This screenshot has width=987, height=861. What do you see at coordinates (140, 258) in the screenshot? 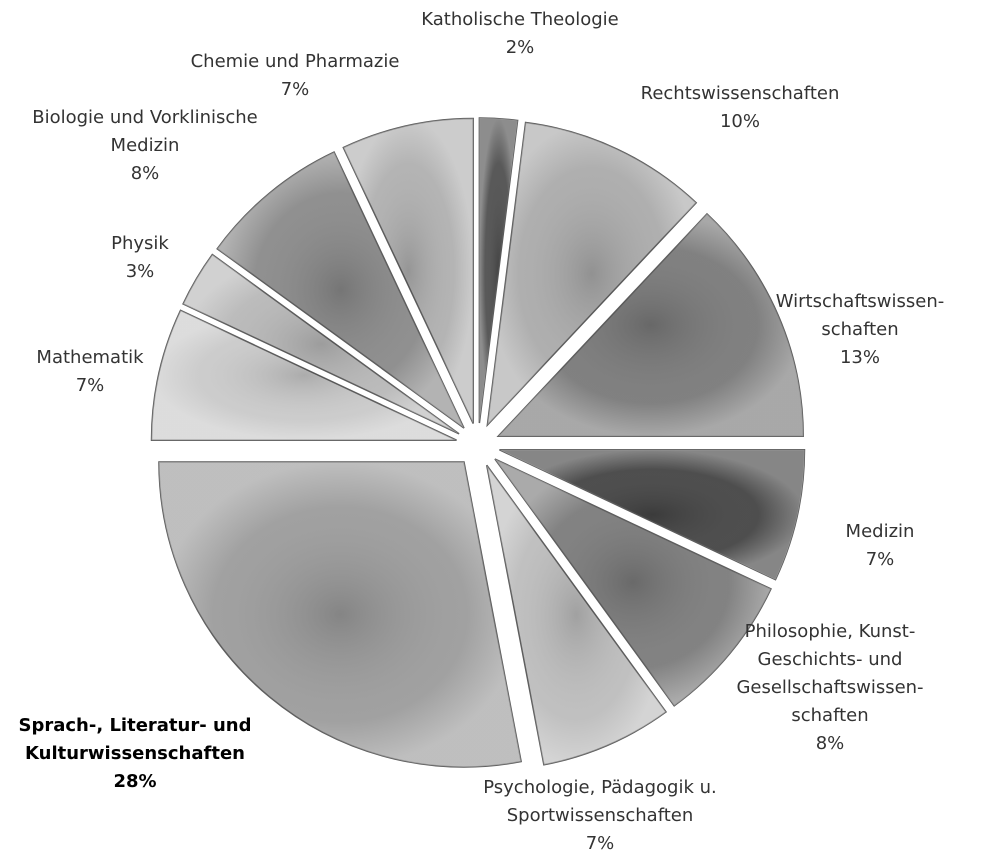
I see `slice-label: Physik 3%` at bounding box center [140, 258].